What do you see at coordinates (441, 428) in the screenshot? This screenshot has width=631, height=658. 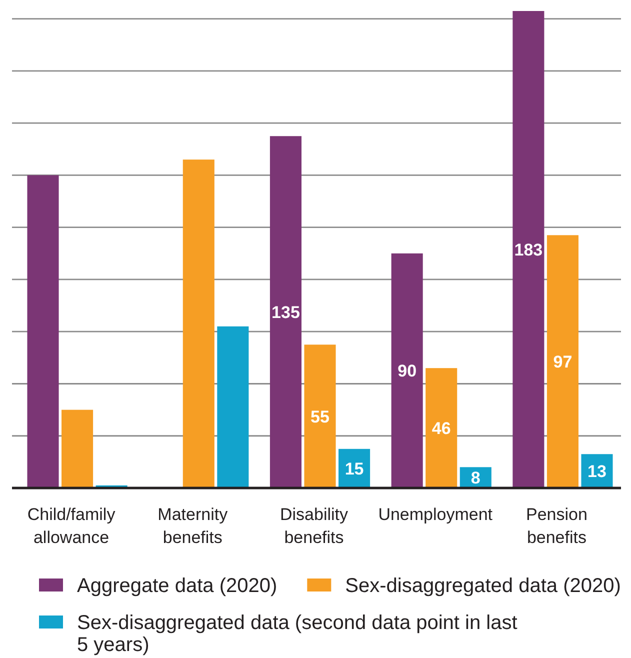 I see `data-label: 46` at bounding box center [441, 428].